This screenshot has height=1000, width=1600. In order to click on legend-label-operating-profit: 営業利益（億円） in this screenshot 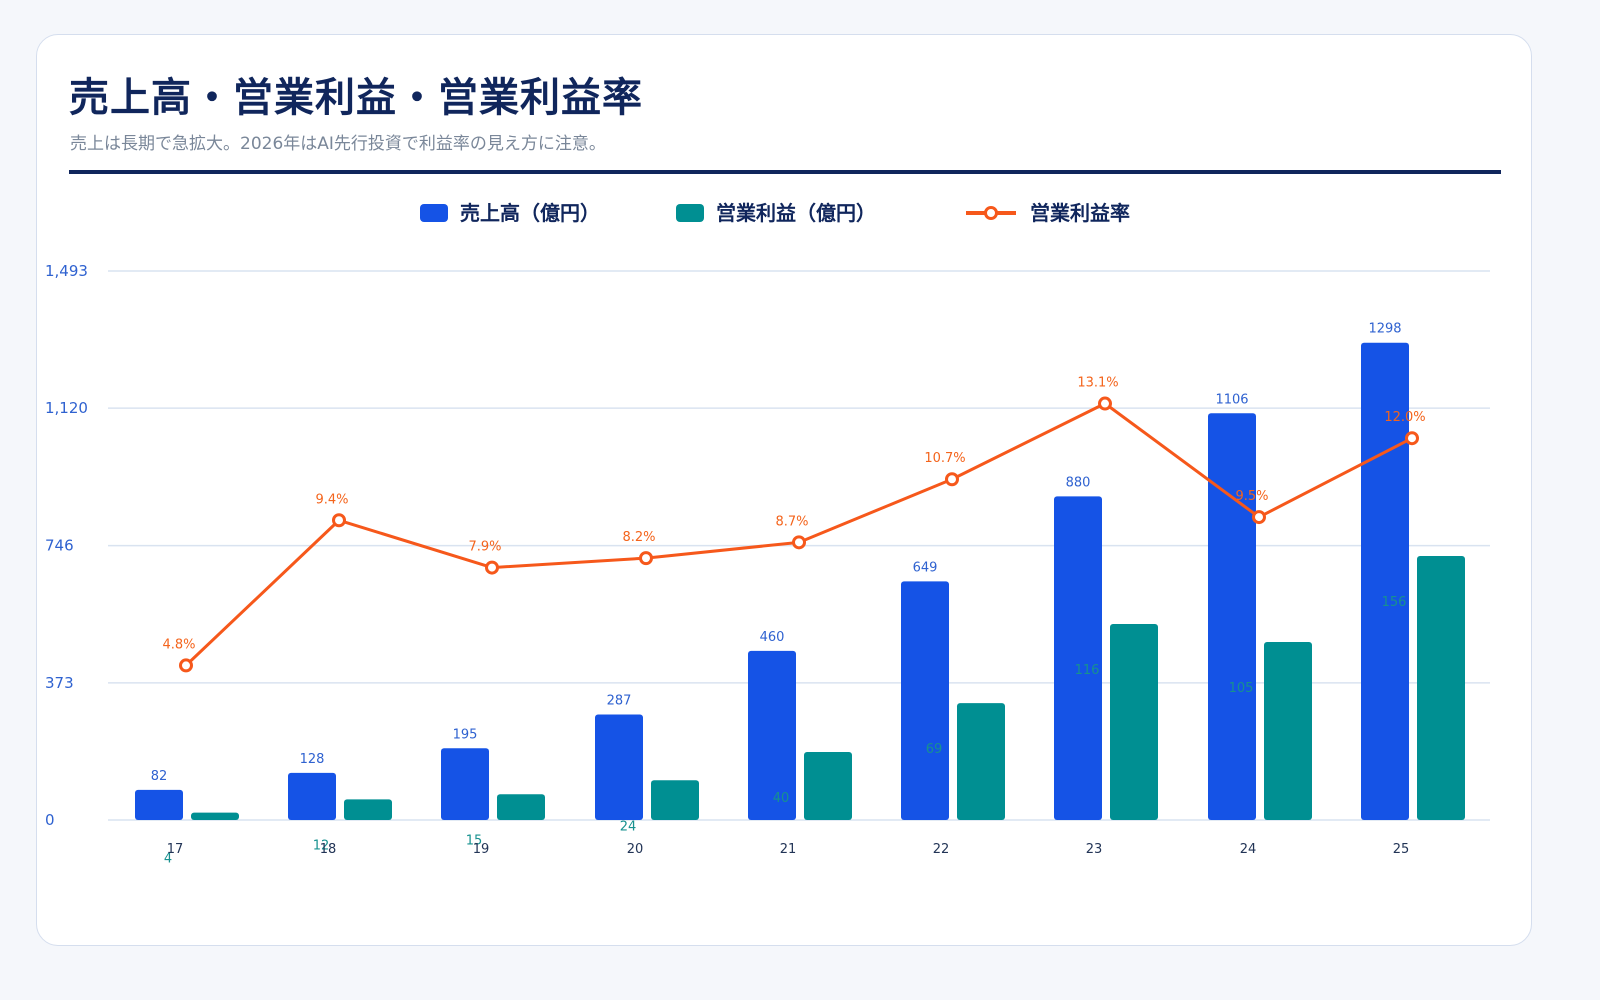, I will do `click(796, 213)`.